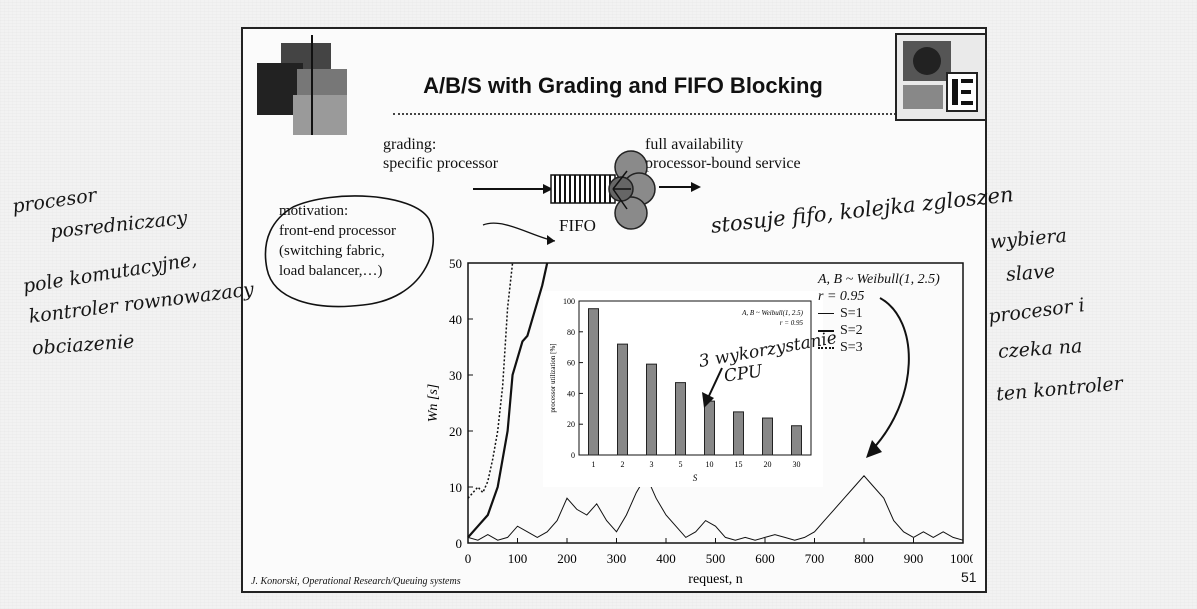  I want to click on series-line-s1, so click(715, 507).